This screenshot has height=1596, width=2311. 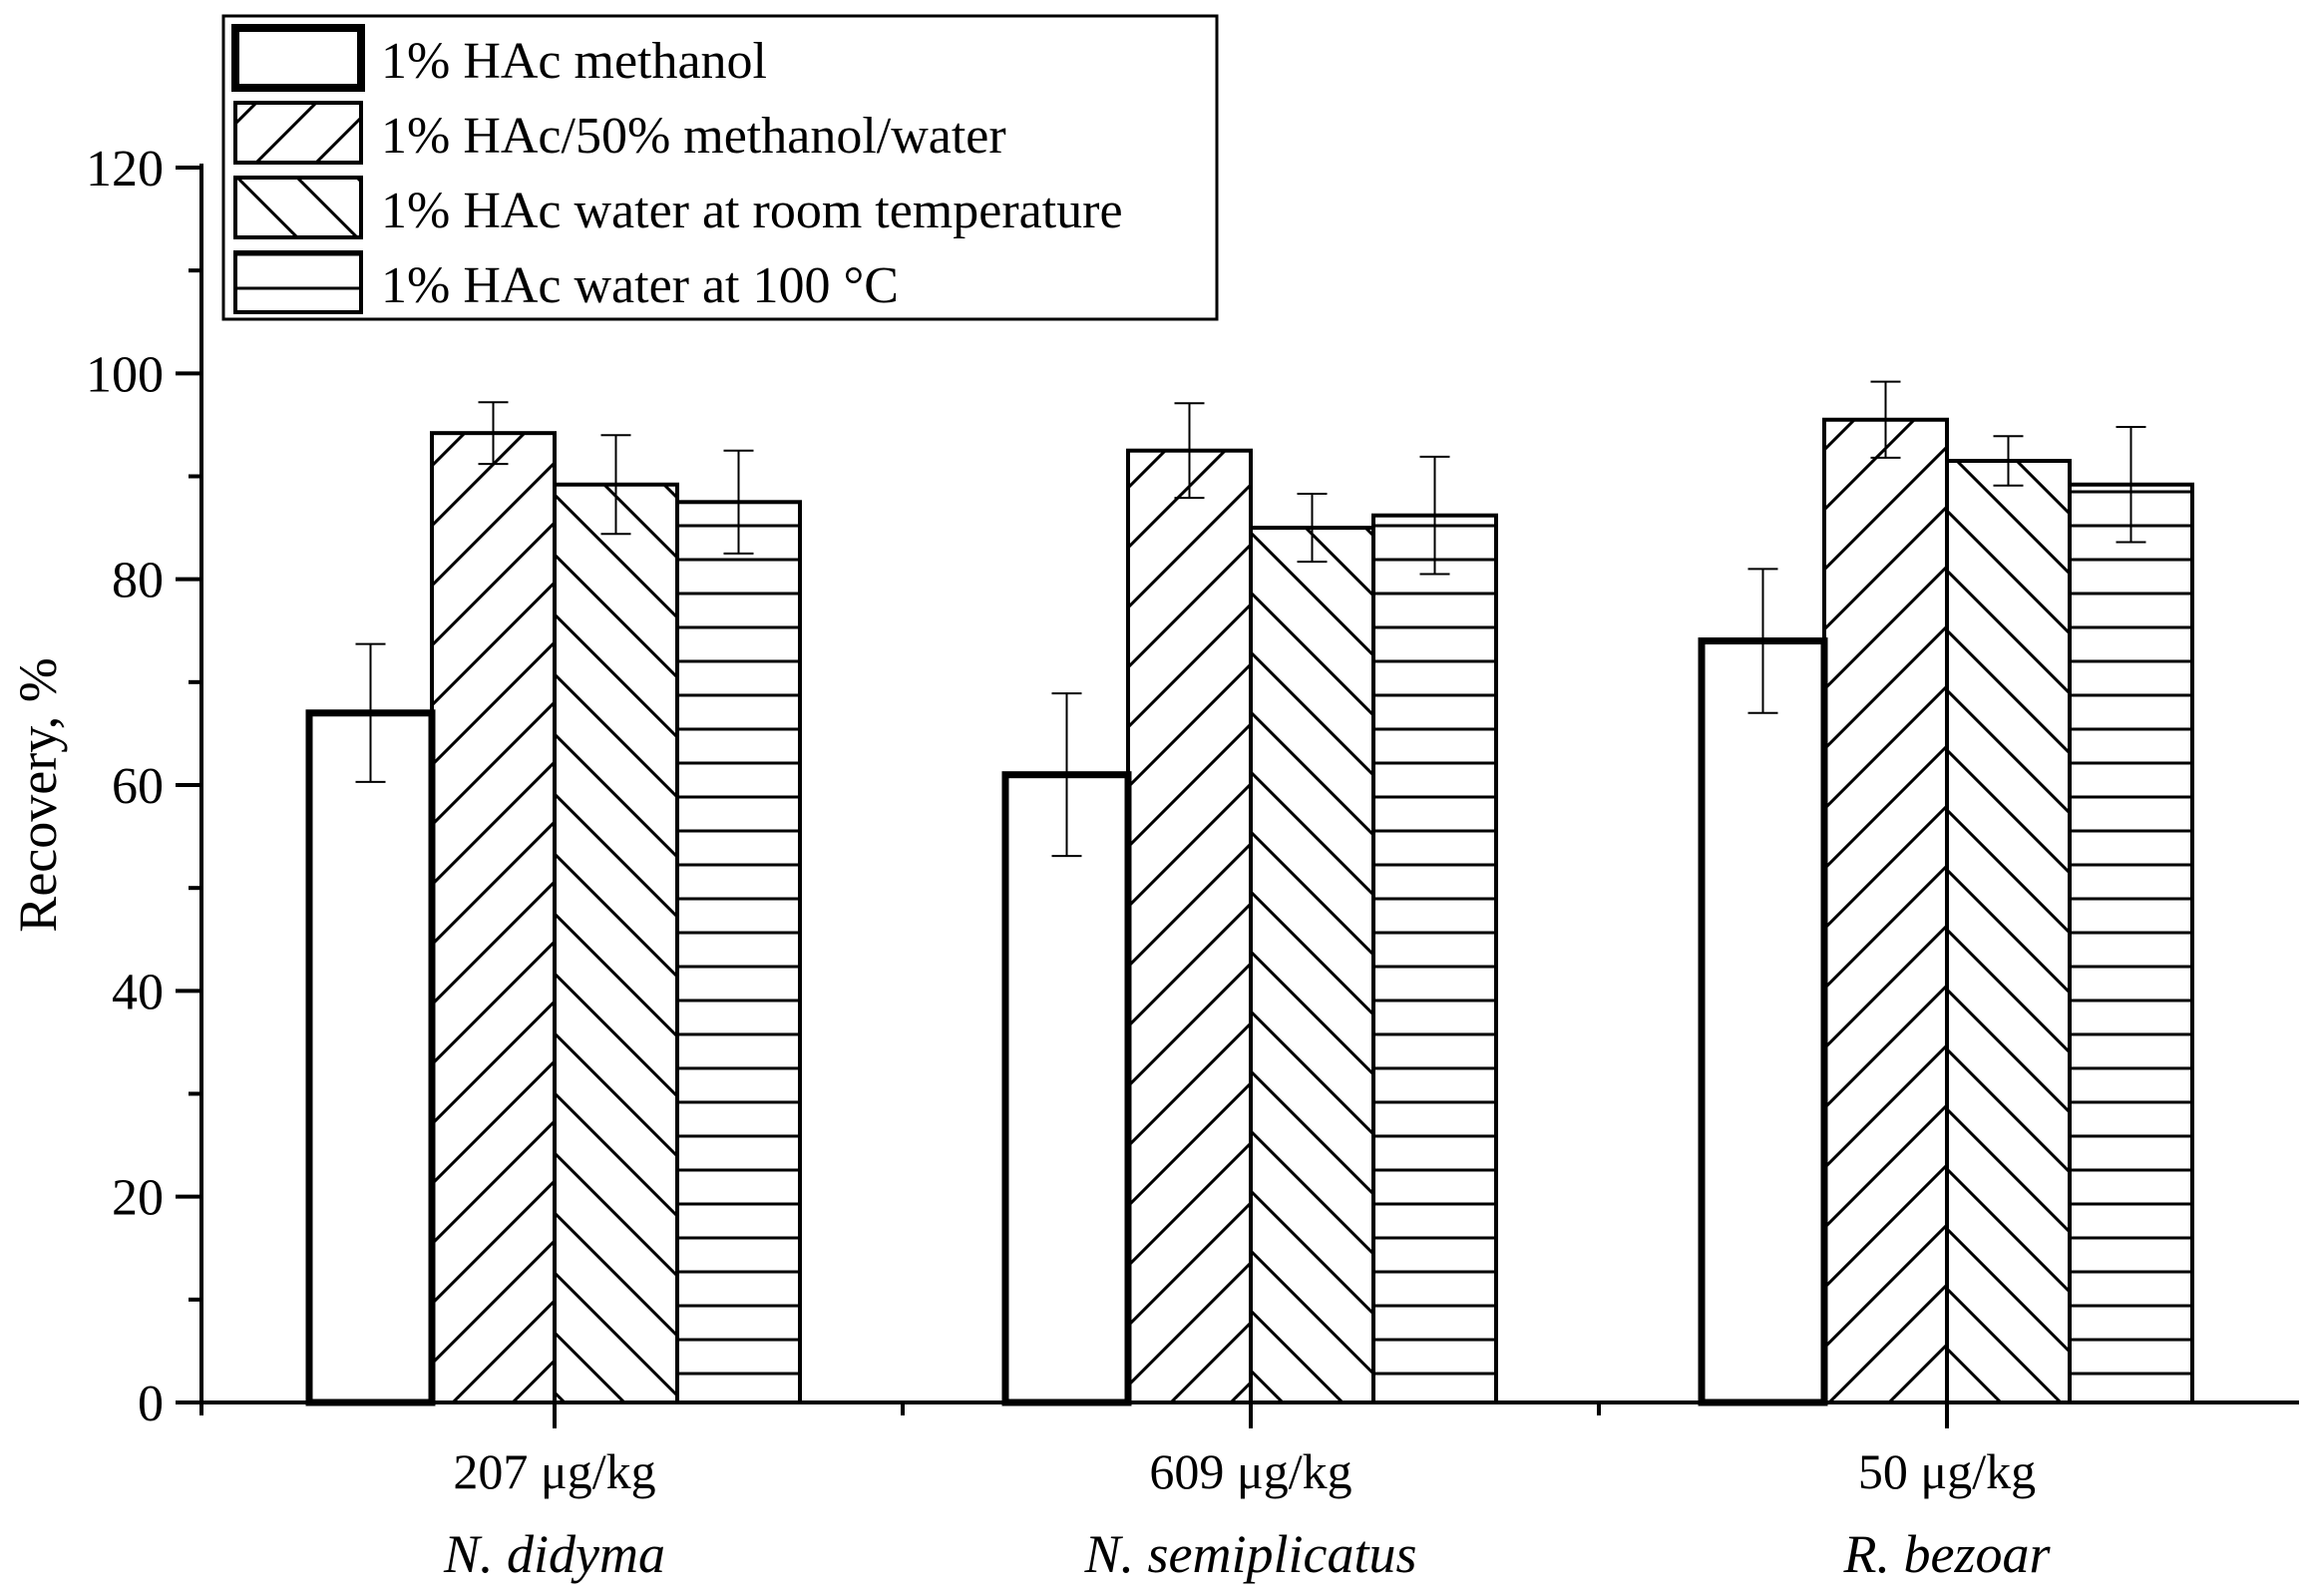 What do you see at coordinates (1250, 1554) in the screenshot?
I see `x-species-label-2: N. semiplicatus` at bounding box center [1250, 1554].